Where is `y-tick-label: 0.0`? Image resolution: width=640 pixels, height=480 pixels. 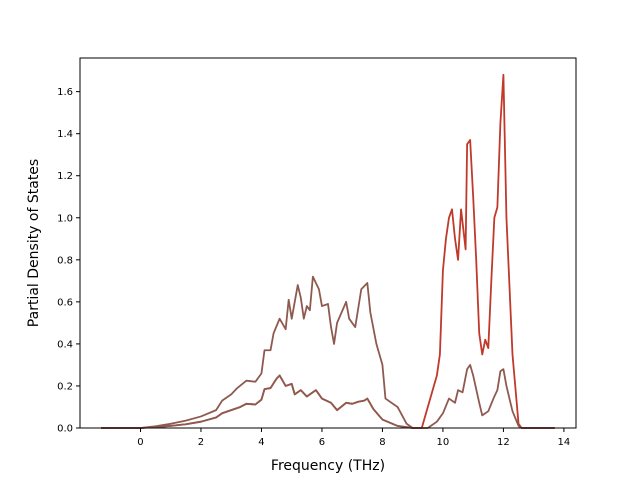
y-tick-label: 0.0 is located at coordinates (65, 429).